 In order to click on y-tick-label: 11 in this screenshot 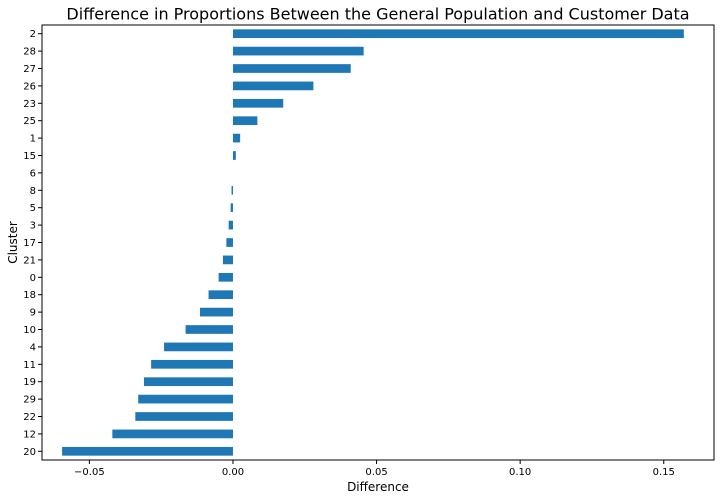, I will do `click(29, 365)`.